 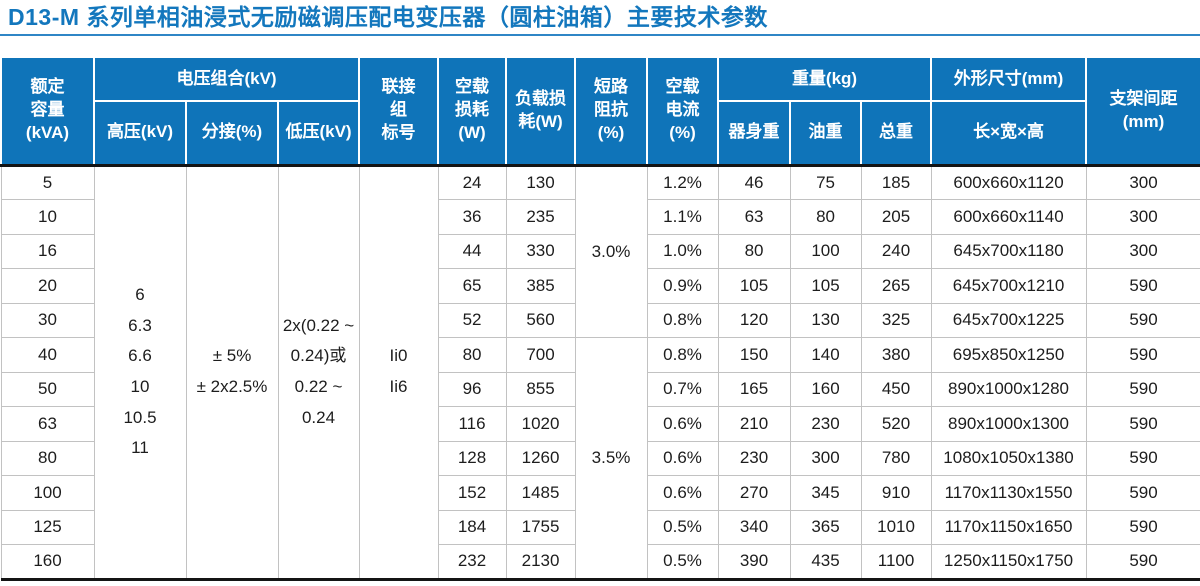 I want to click on cell-lv-values: 2x(0.22 ~ 0.24)或 0.22 ~ 0.24, so click(x=318, y=372).